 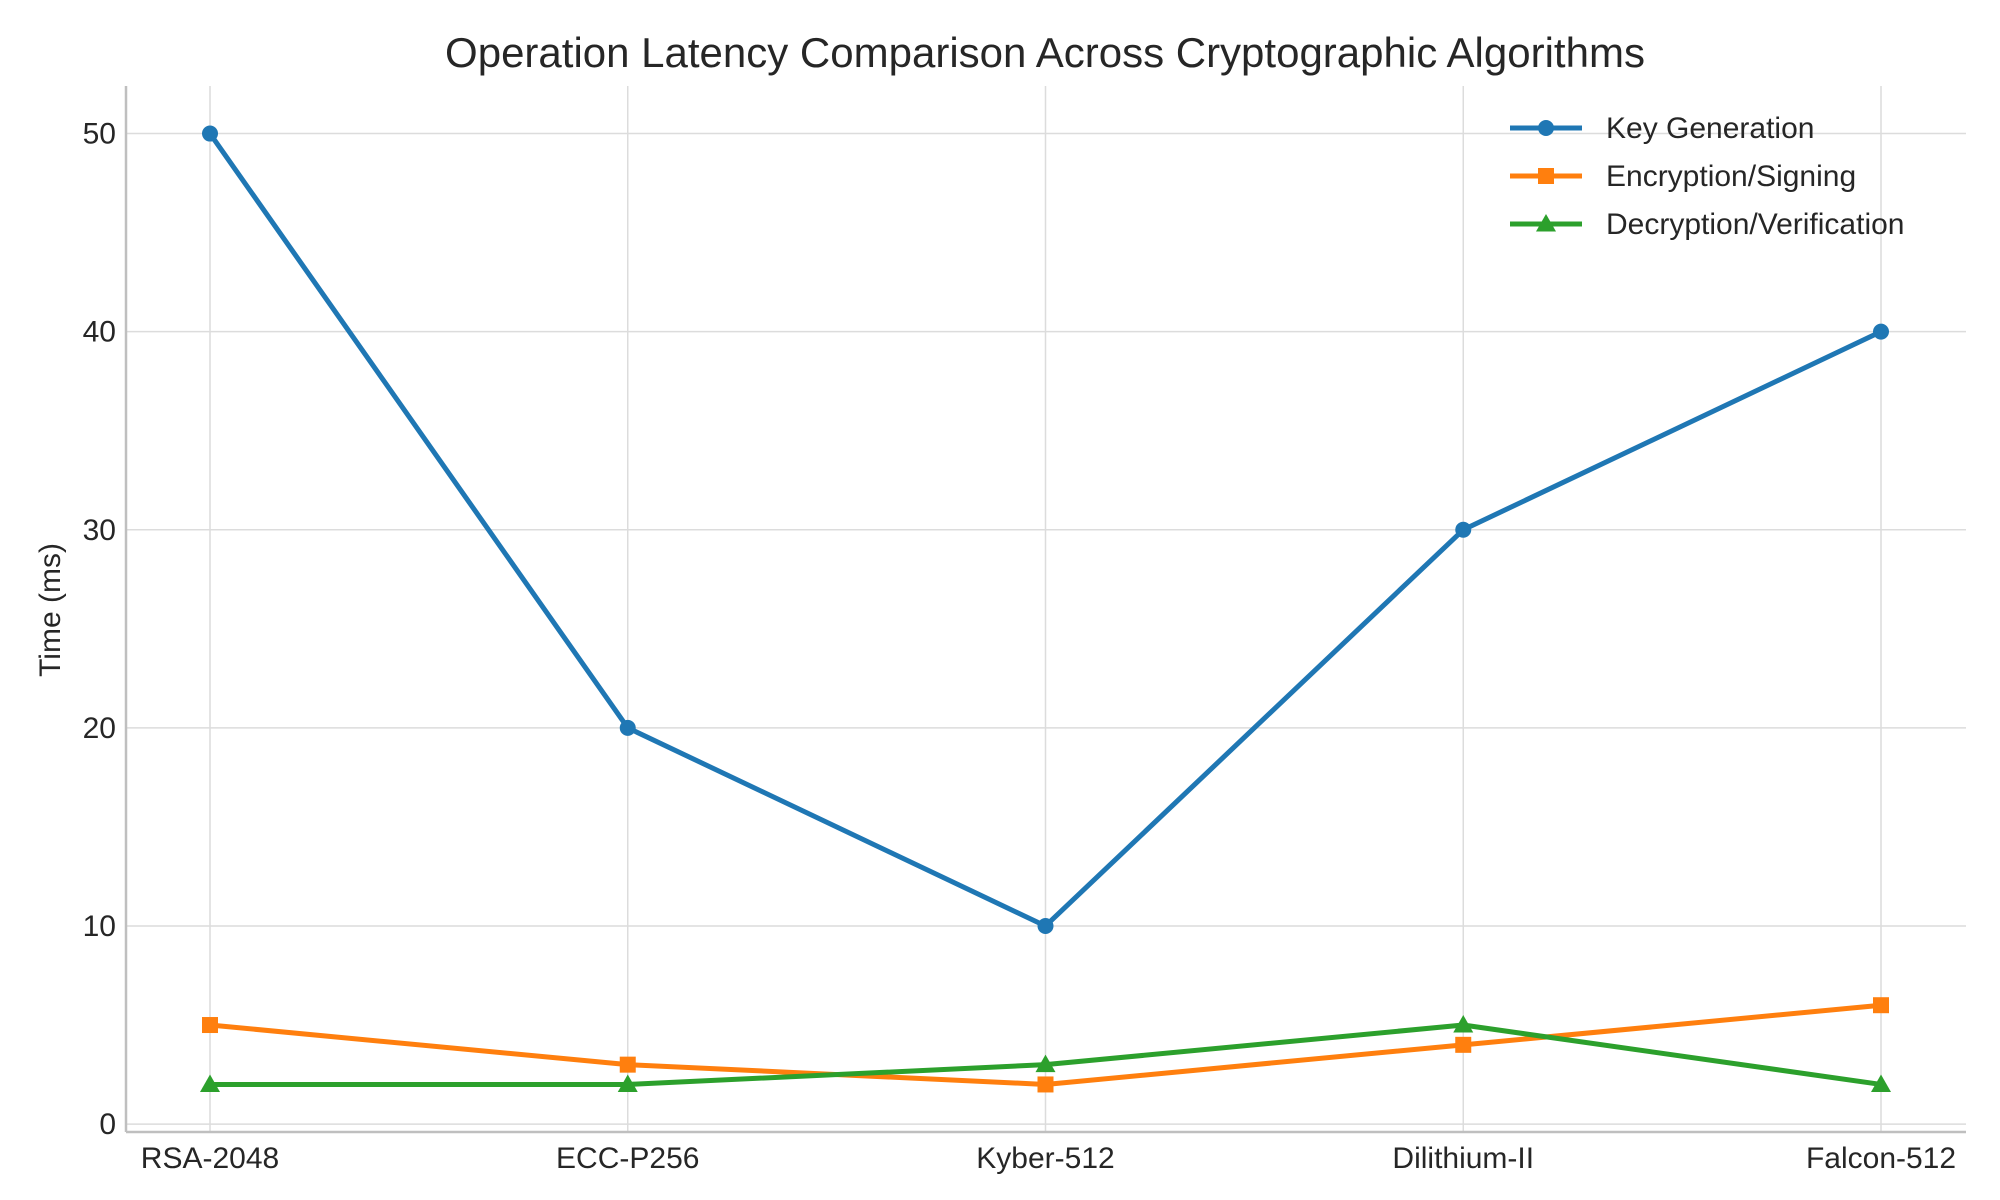 What do you see at coordinates (1710, 128) in the screenshot?
I see `legend-label: Key Generation` at bounding box center [1710, 128].